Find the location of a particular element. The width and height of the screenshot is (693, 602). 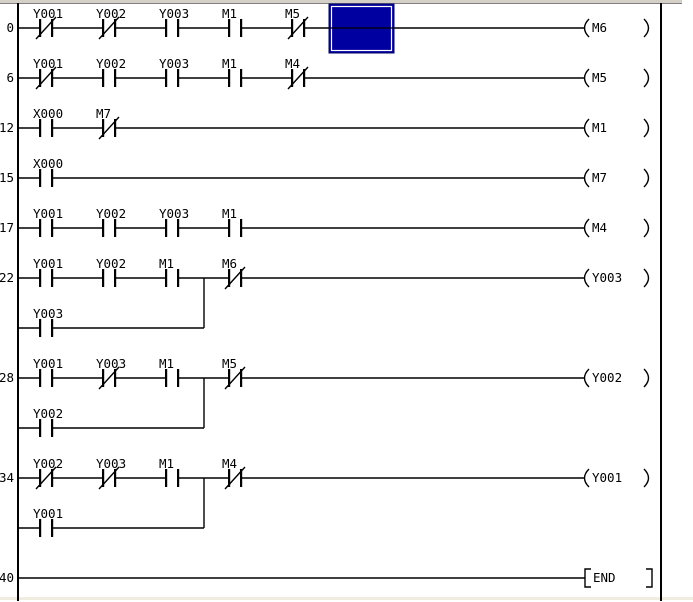

coil-M5: M5 is located at coordinates (616, 78).